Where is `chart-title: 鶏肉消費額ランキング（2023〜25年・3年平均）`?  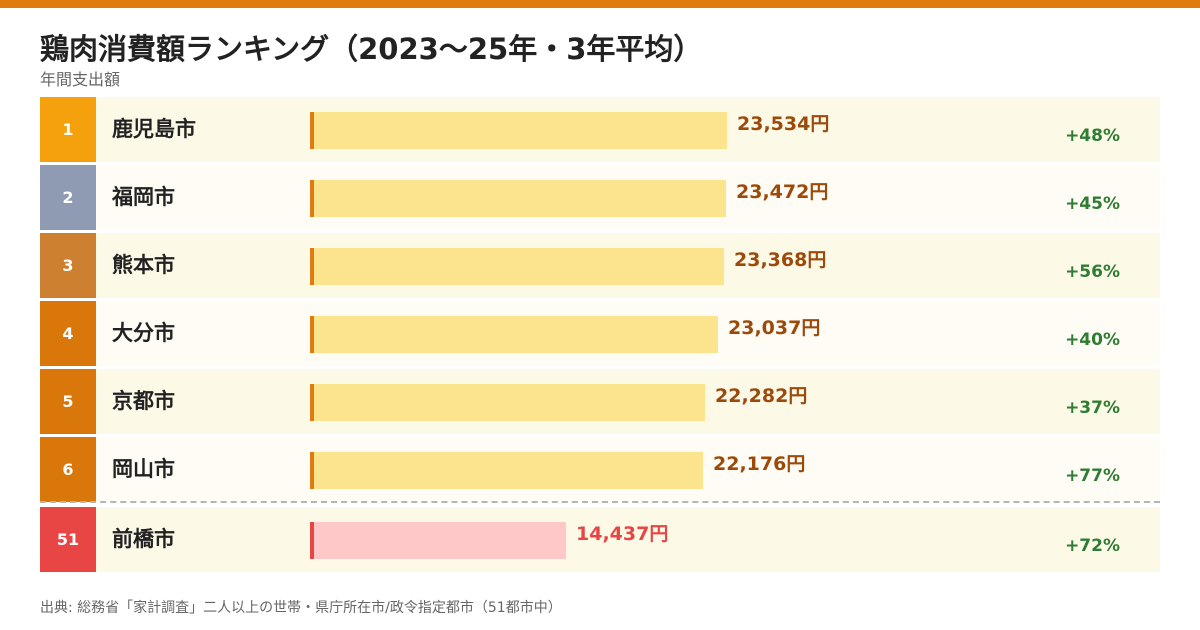
chart-title: 鶏肉消費額ランキング（2023〜25年・3年平均） is located at coordinates (371, 49).